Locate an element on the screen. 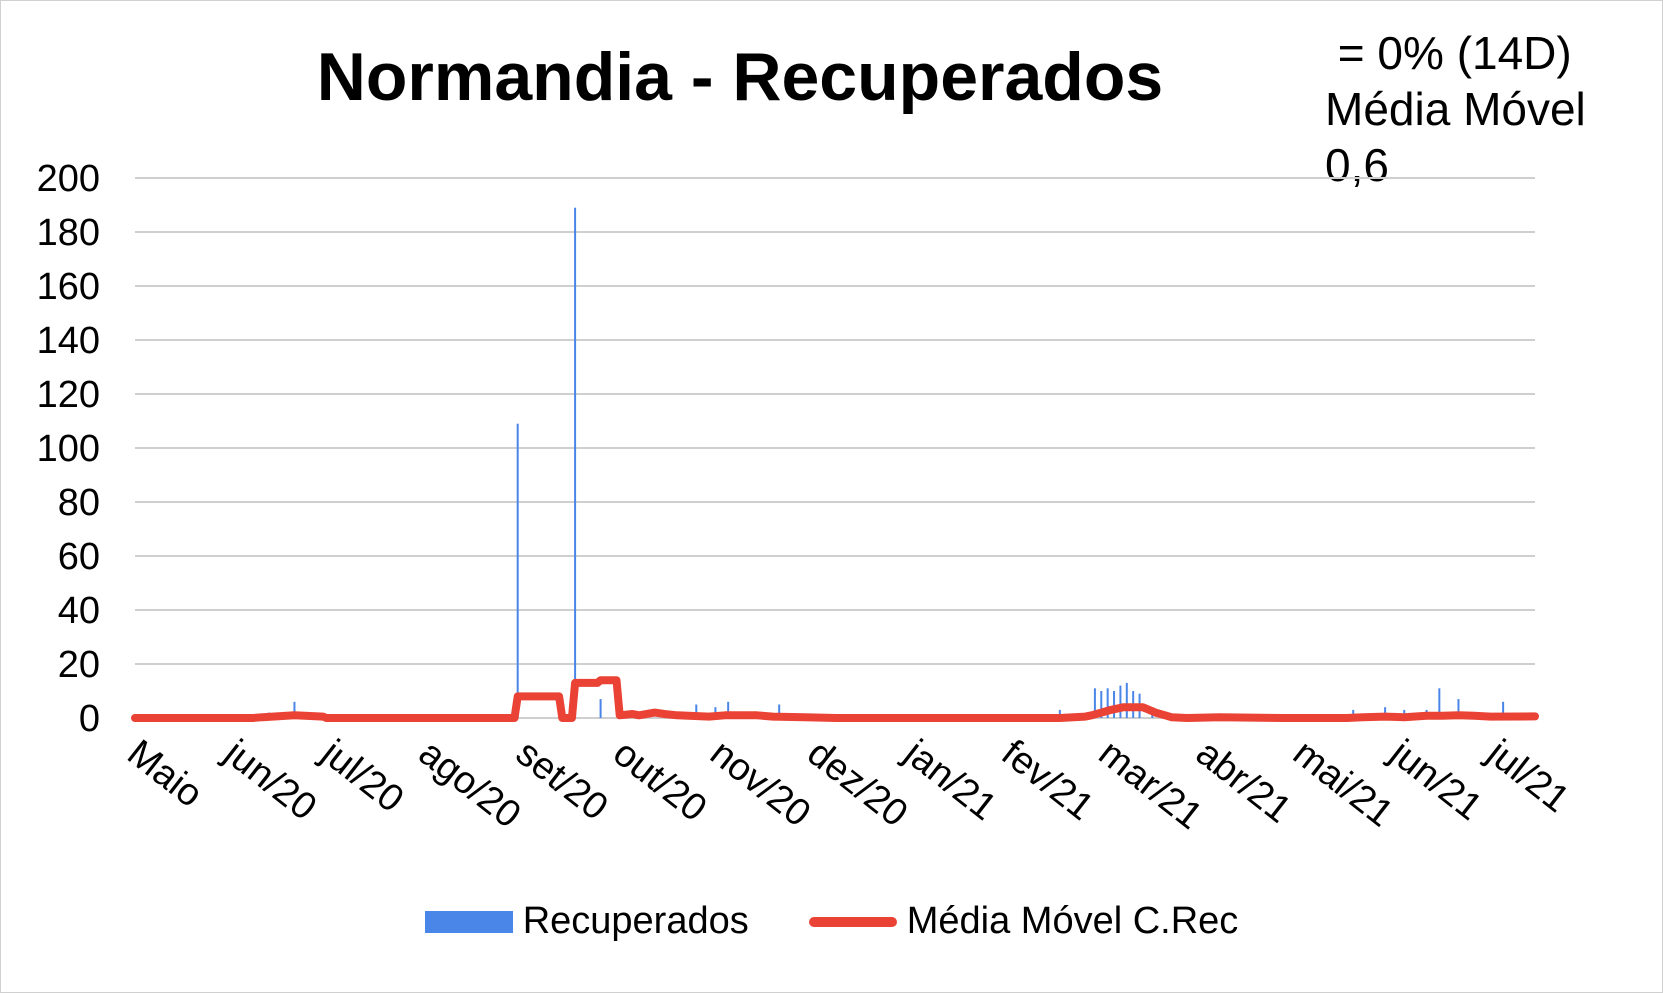 This screenshot has width=1663, height=993. legend-swatch-line is located at coordinates (852, 921).